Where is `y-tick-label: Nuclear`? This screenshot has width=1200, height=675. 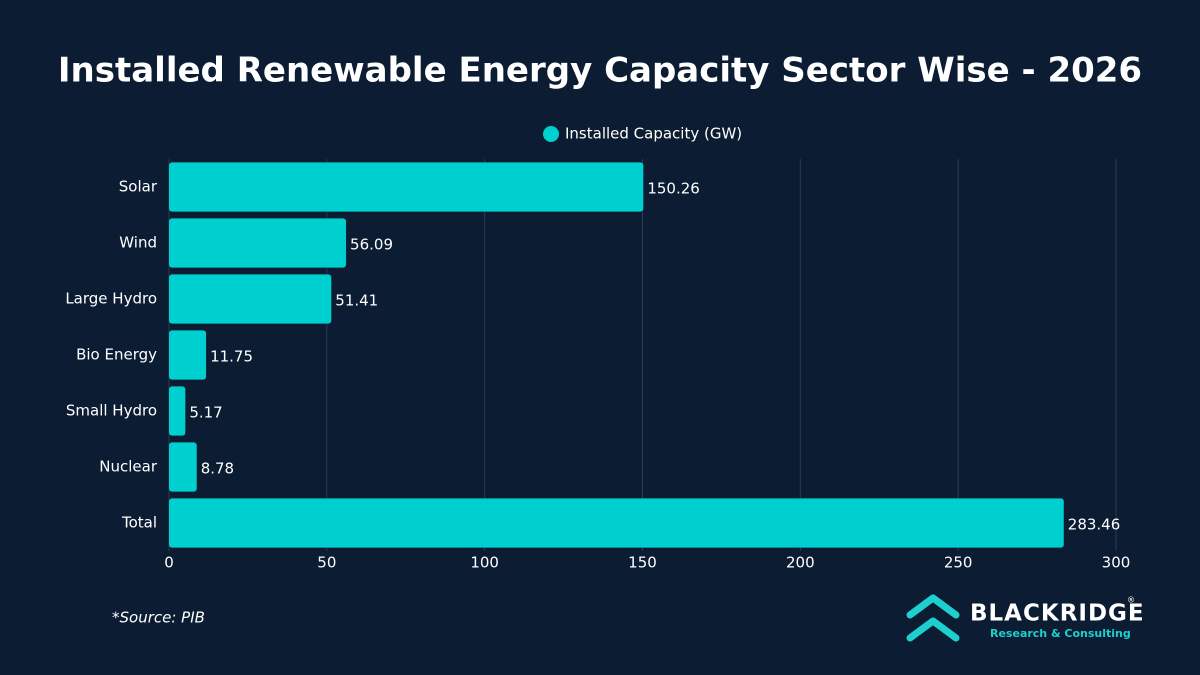 y-tick-label: Nuclear is located at coordinates (128, 467).